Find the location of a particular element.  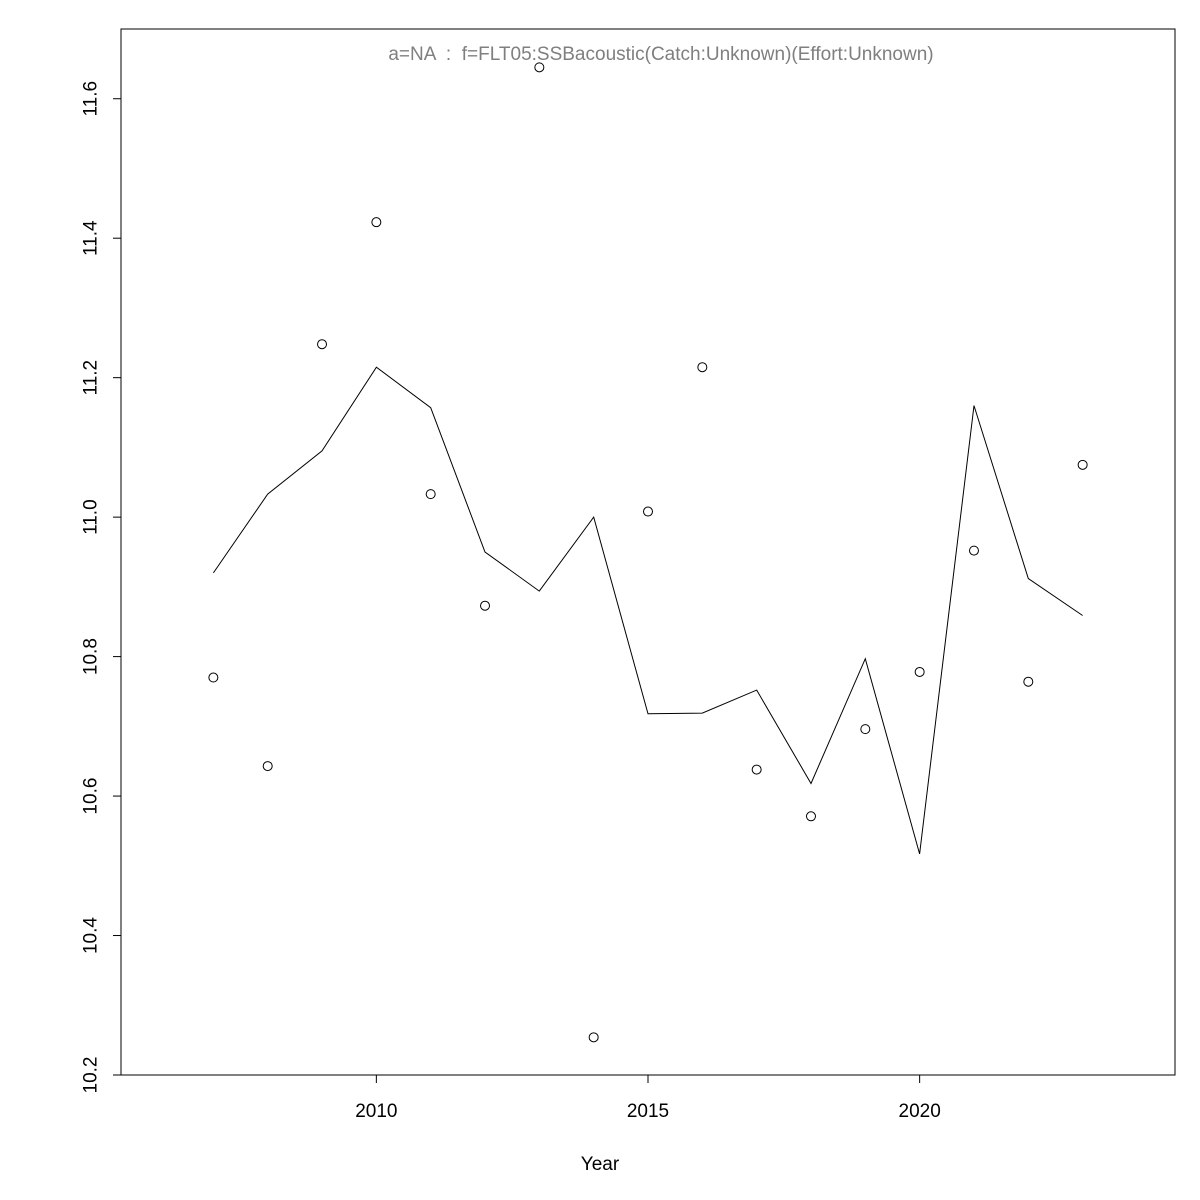

y-tick-label: 11.4 is located at coordinates (91, 238).